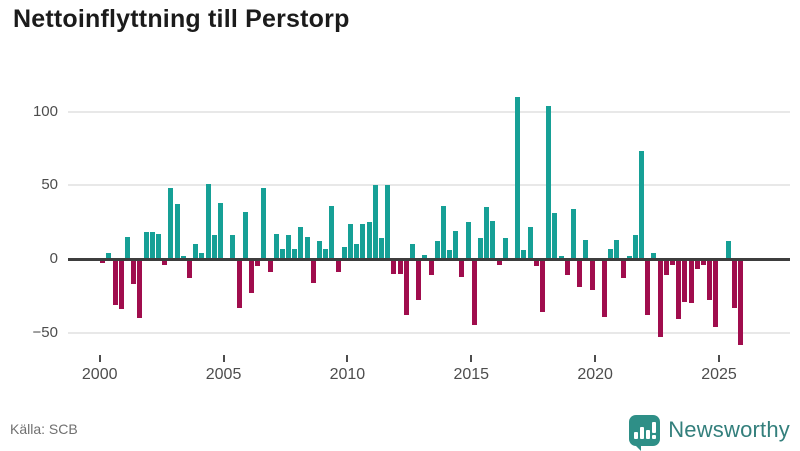  Describe the element at coordinates (419, 280) in the screenshot. I see `bar-2012-Q4` at that location.